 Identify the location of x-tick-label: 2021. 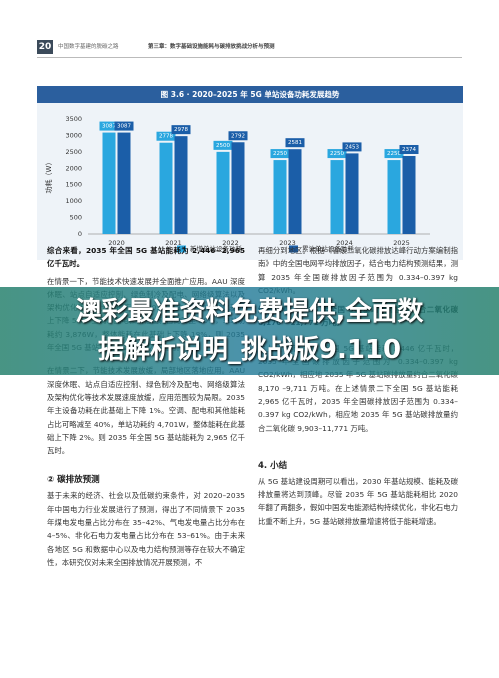
(173, 243).